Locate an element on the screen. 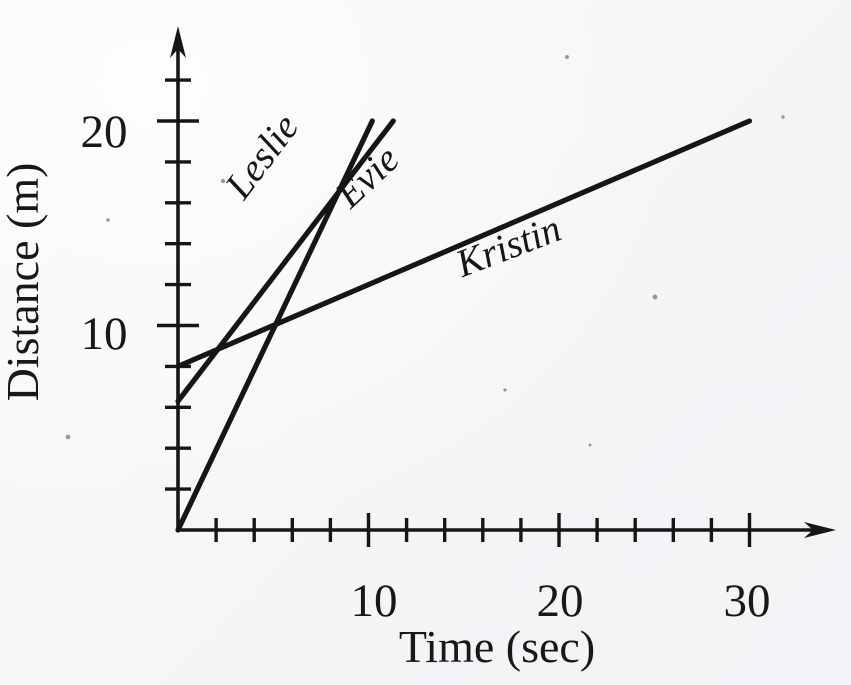 The height and width of the screenshot is (685, 851). x-axis-arrowhead is located at coordinates (820, 530).